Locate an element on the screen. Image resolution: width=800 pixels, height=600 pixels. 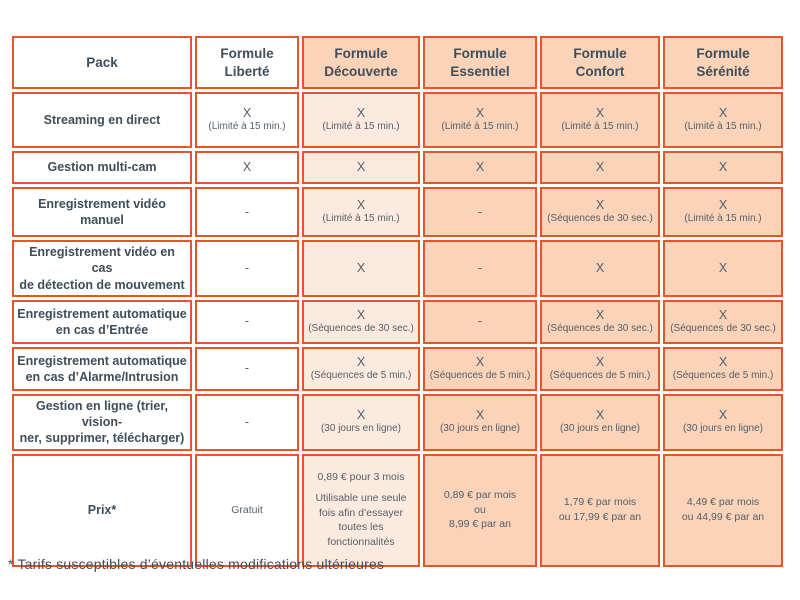
column-header-pack: Pack is located at coordinates (102, 62).